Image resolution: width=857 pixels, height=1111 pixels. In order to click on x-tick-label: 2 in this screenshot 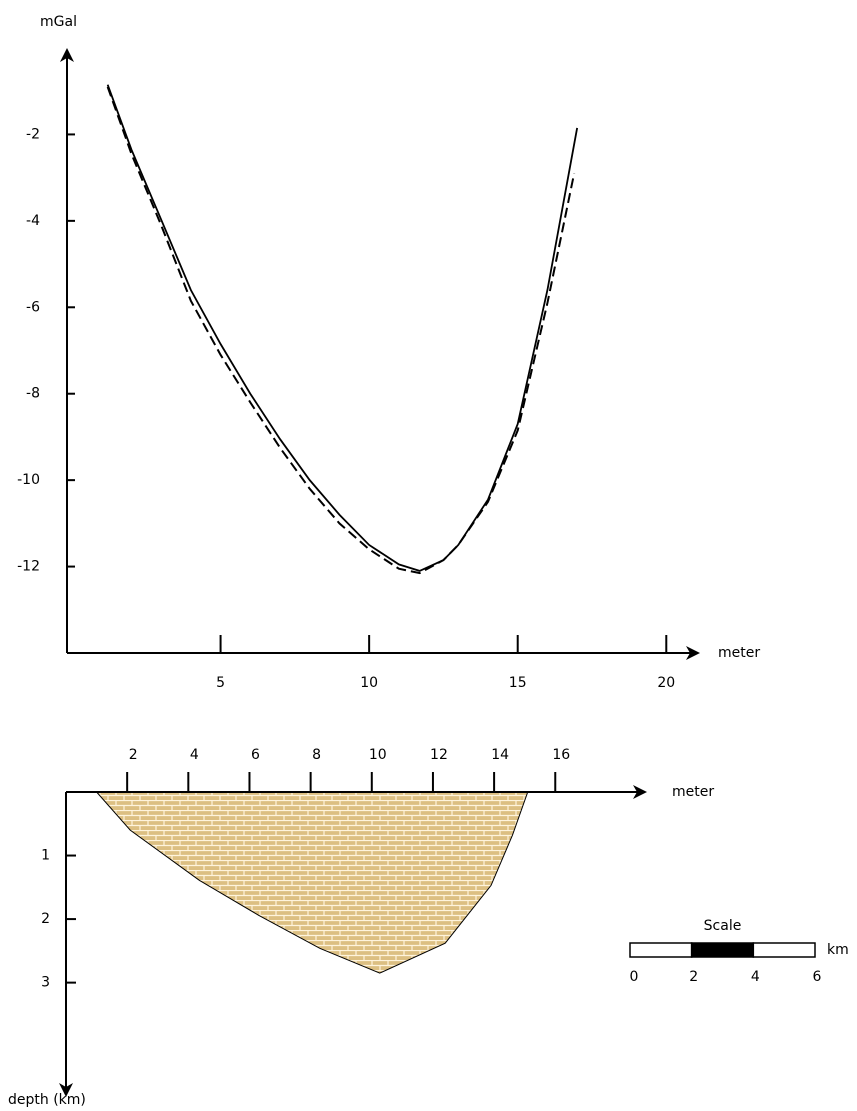, I will do `click(133, 755)`.